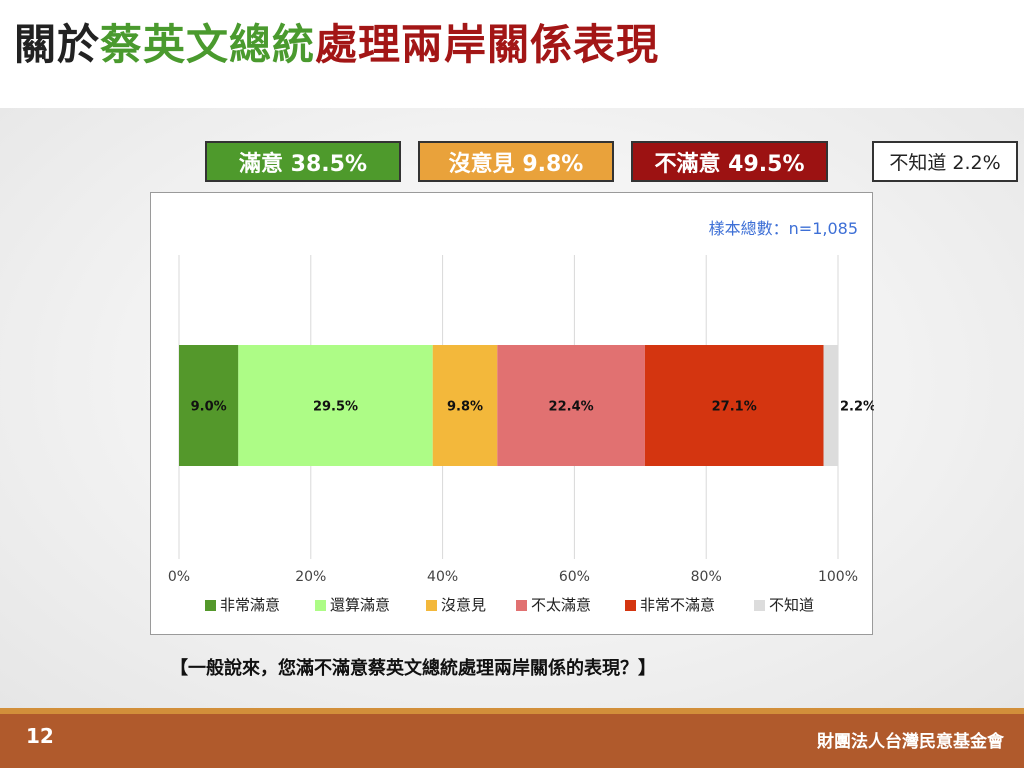  Describe the element at coordinates (442, 577) in the screenshot. I see `x-tick-label: 40%` at that location.